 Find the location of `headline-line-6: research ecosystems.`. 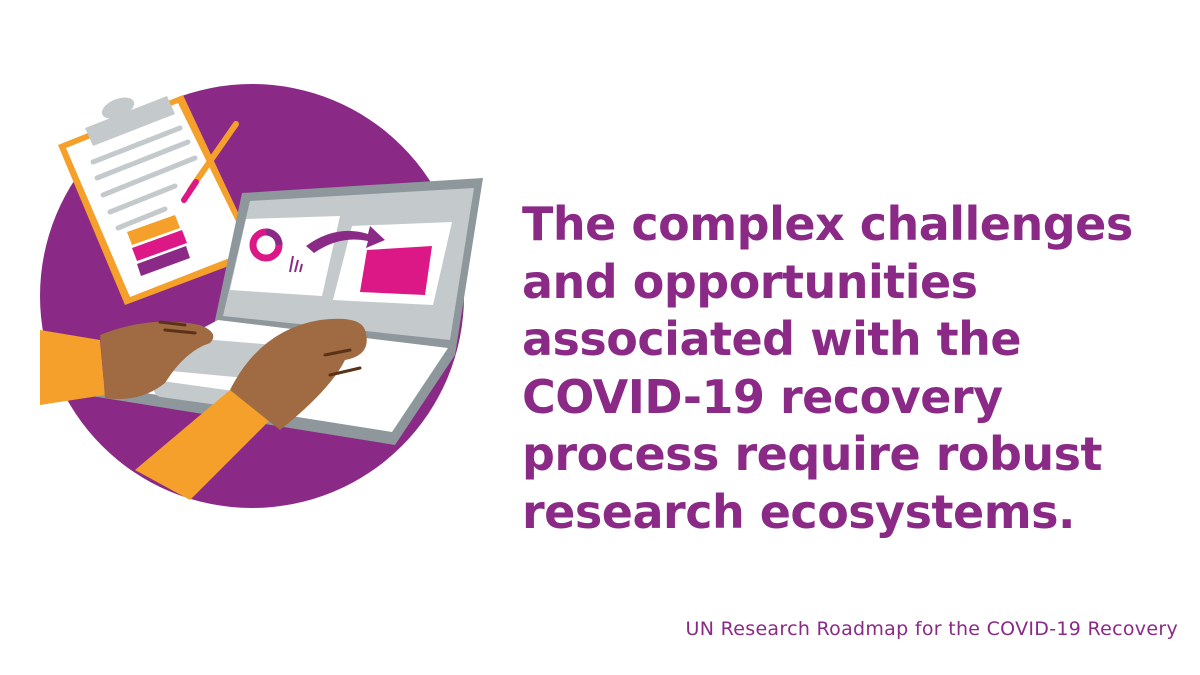

headline-line-6: research ecosystems. is located at coordinates (852, 513).